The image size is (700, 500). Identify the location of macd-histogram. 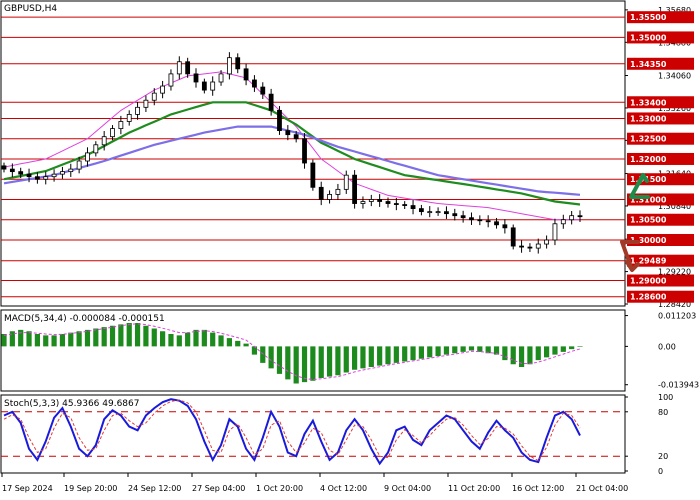
(292, 353).